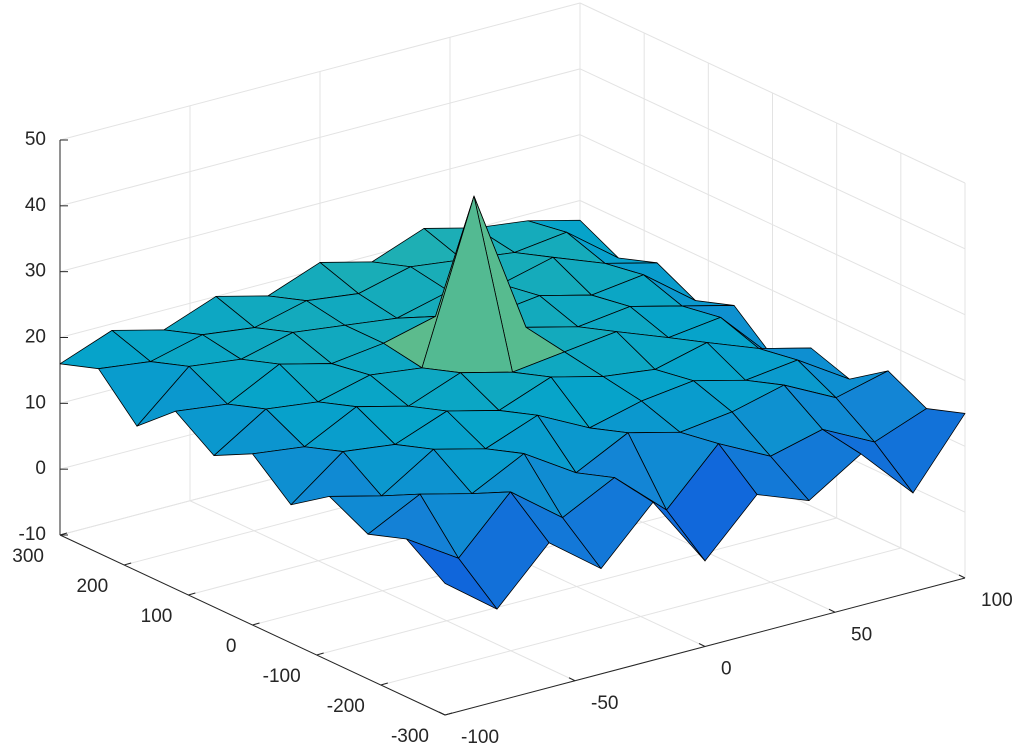 The width and height of the screenshot is (1018, 748). Describe the element at coordinates (35, 205) in the screenshot. I see `z-tick-label: 40` at that location.